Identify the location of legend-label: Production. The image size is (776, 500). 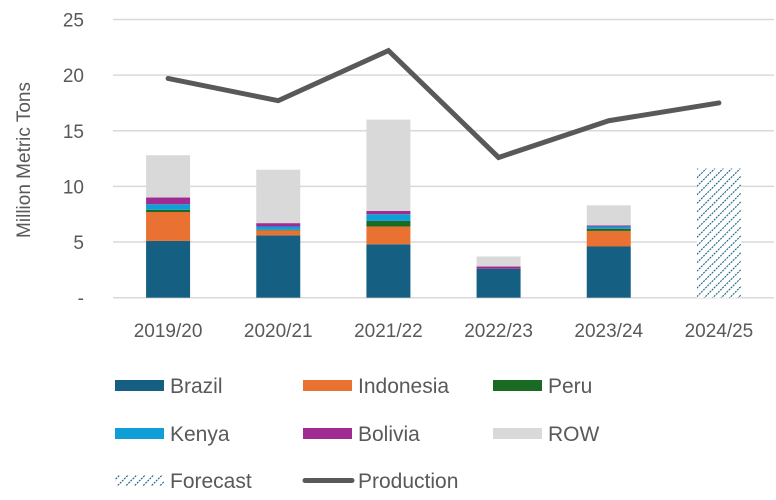
(408, 481).